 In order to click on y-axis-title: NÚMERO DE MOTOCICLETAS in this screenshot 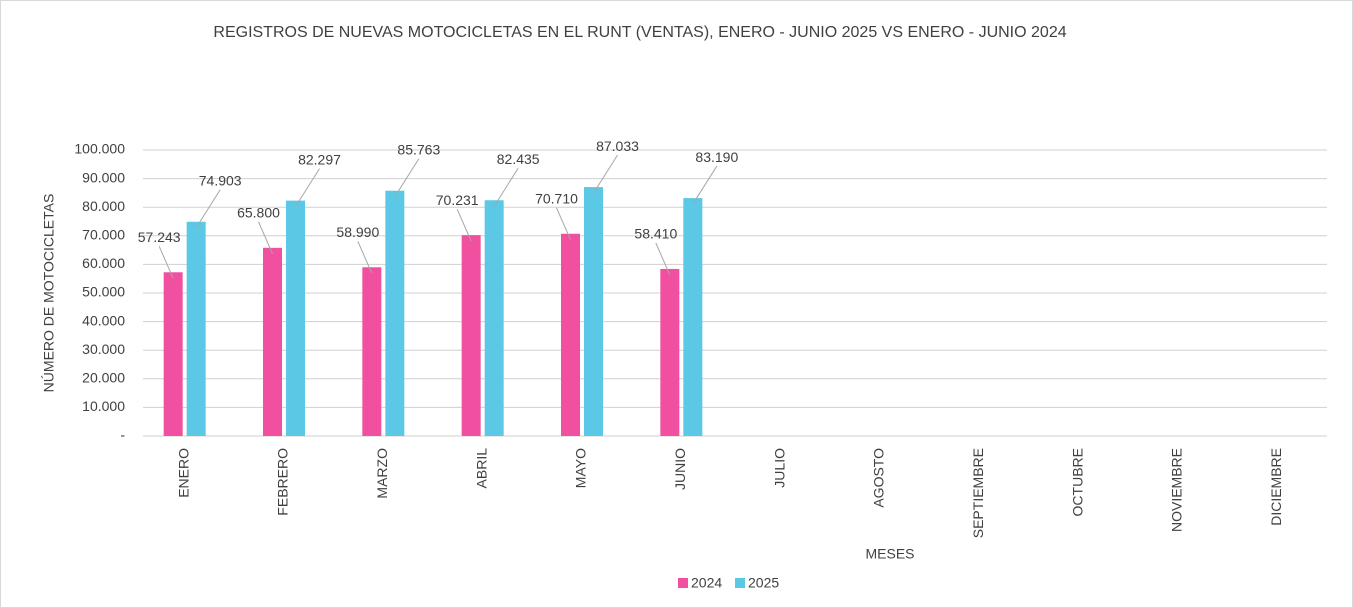, I will do `click(49, 293)`.